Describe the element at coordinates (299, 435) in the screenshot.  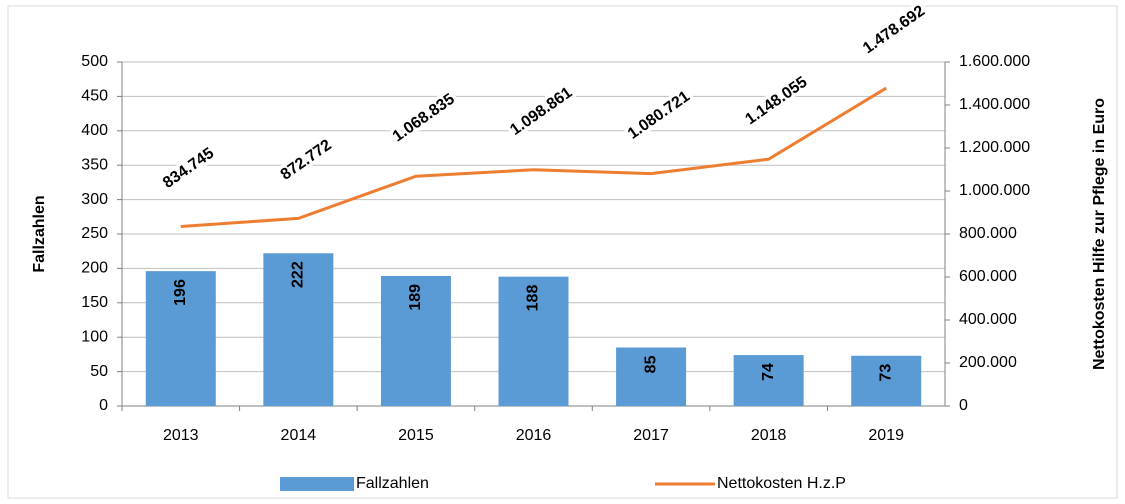
I see `x-tick-label: 2014` at that location.